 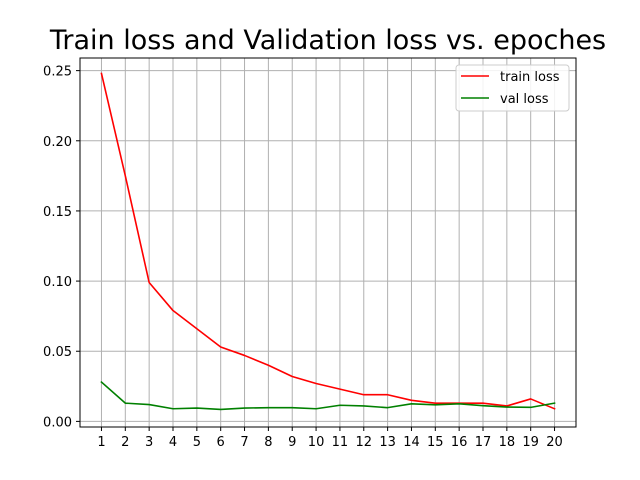 What do you see at coordinates (524, 99) in the screenshot?
I see `legend-label: val loss` at bounding box center [524, 99].